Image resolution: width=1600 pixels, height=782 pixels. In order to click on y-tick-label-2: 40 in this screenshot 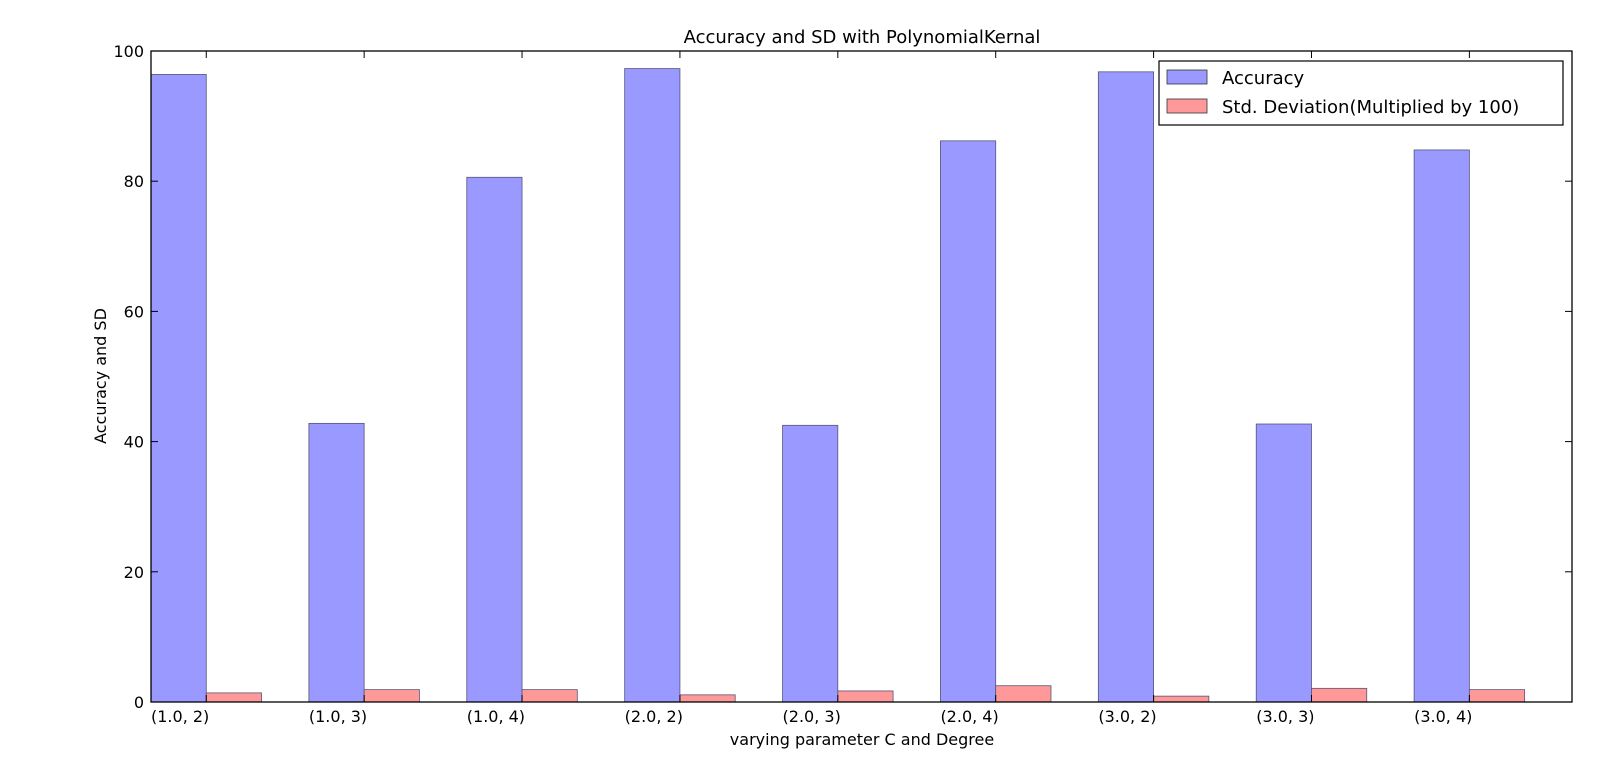, I will do `click(134, 442)`.